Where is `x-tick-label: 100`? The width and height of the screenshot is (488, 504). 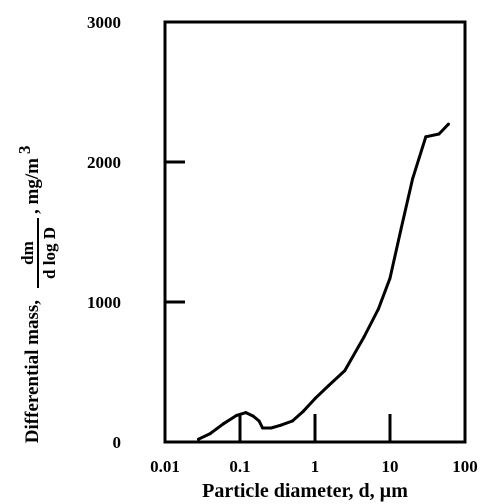 x-tick-label: 100 is located at coordinates (465, 466).